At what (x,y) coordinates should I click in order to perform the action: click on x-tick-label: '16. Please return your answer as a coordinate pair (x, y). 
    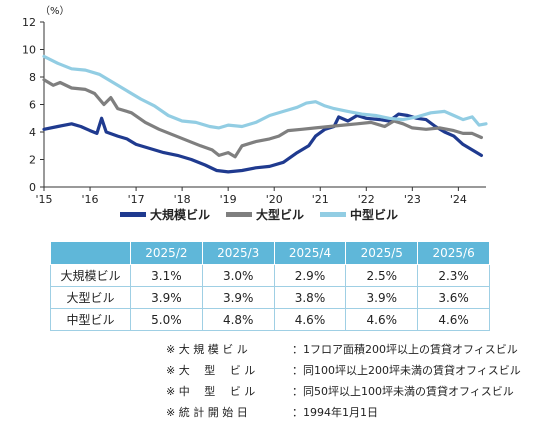
    Looking at the image, I should click on (90, 199).